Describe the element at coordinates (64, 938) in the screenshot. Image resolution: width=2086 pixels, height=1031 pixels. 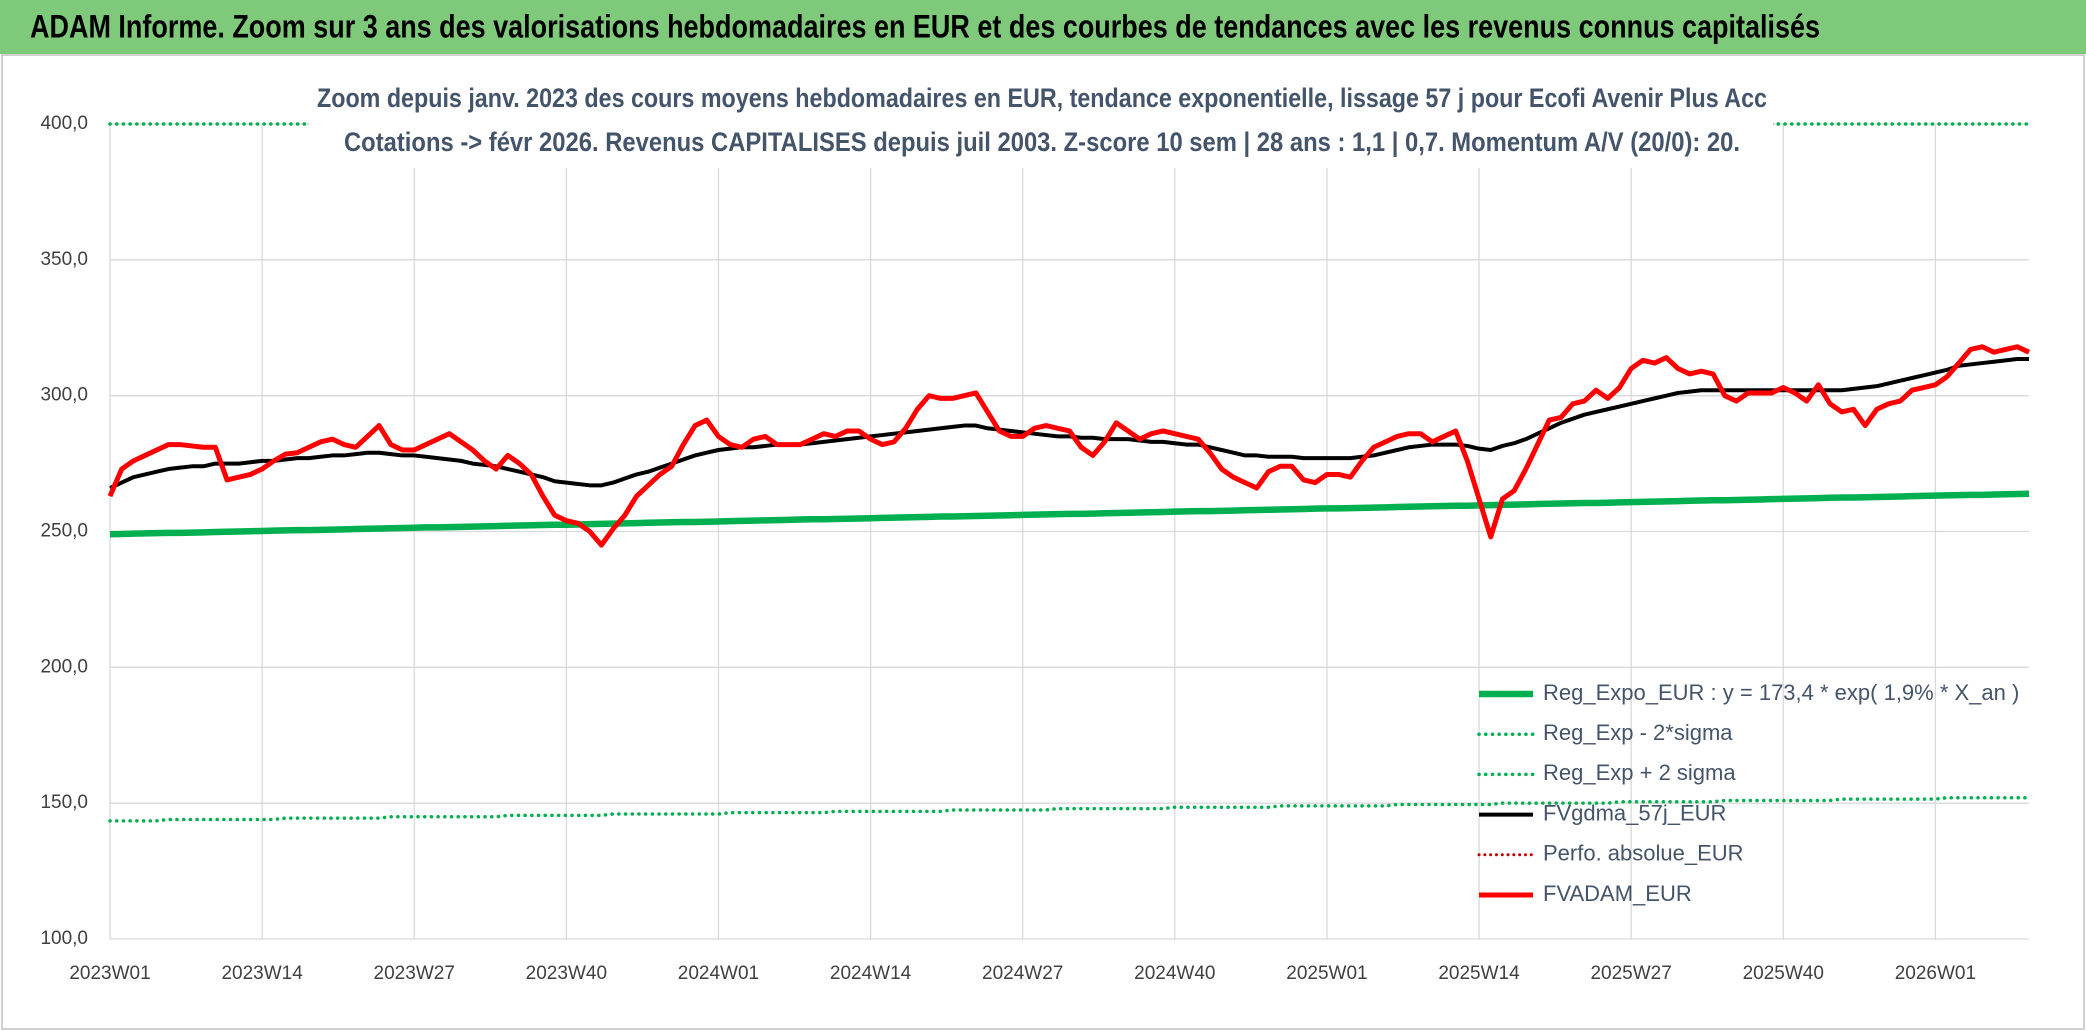
I see `y-tick-label: 100,0` at that location.